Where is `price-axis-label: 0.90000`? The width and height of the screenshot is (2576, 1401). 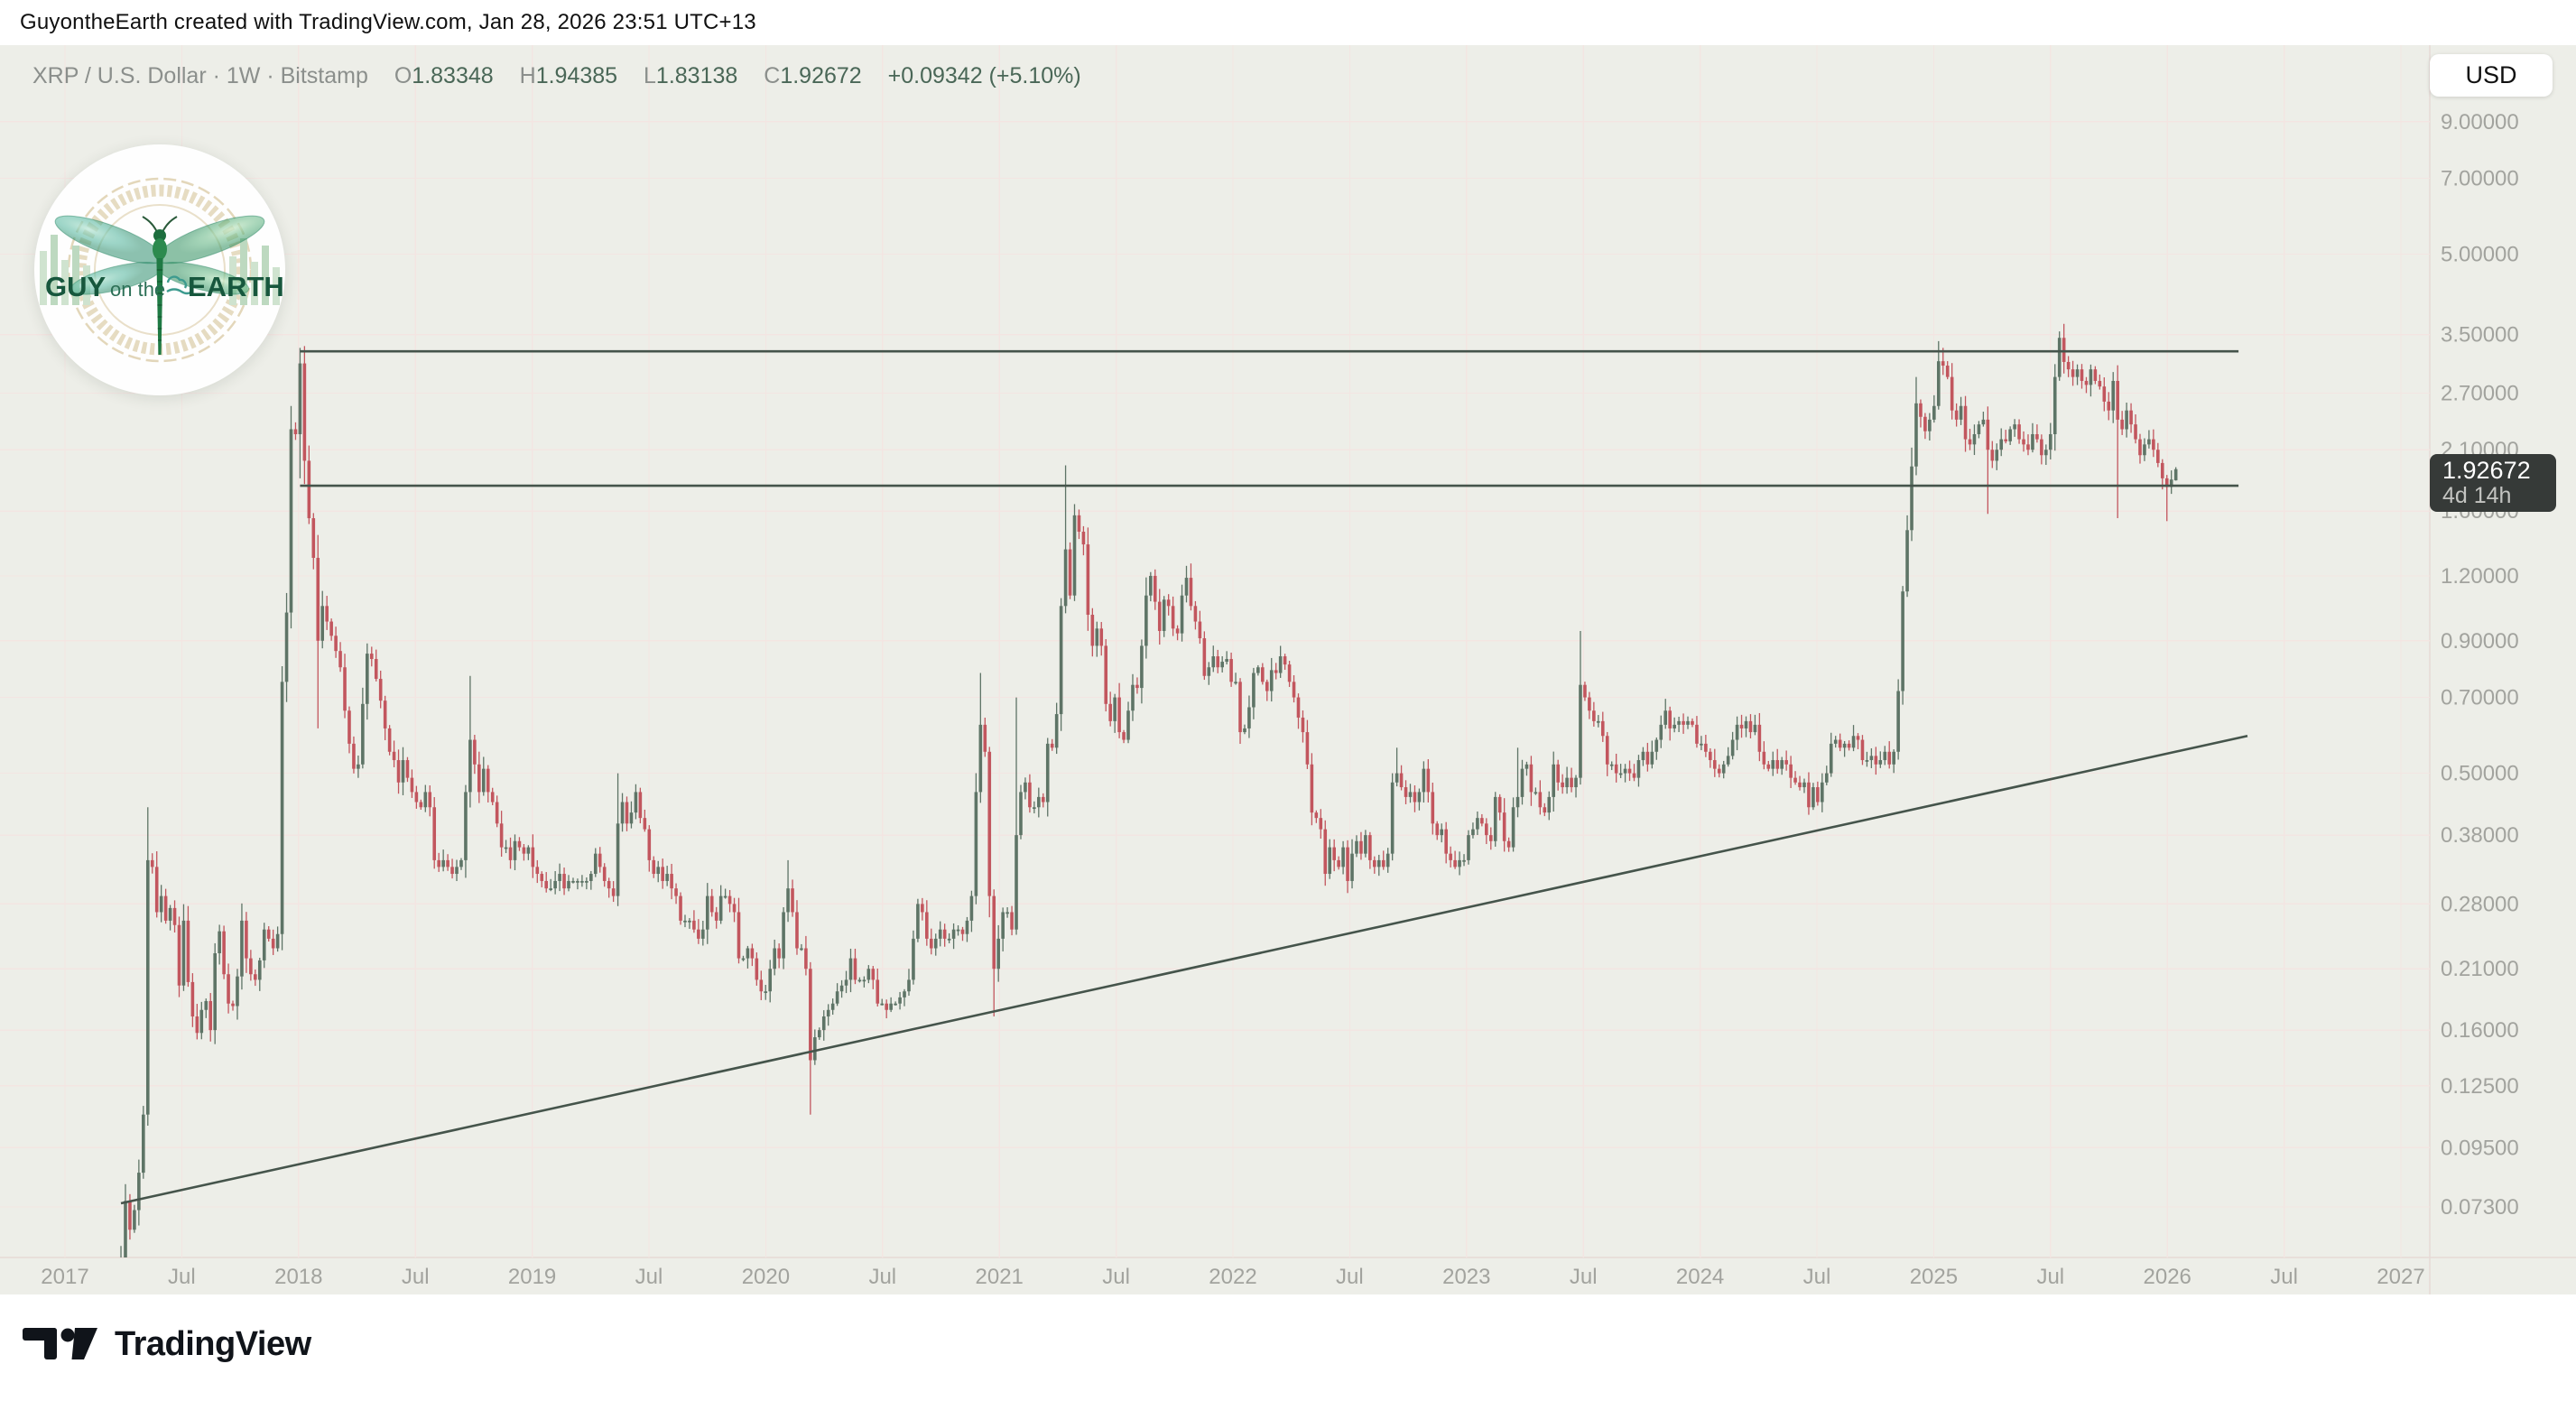
price-axis-label: 0.90000 is located at coordinates (2480, 641).